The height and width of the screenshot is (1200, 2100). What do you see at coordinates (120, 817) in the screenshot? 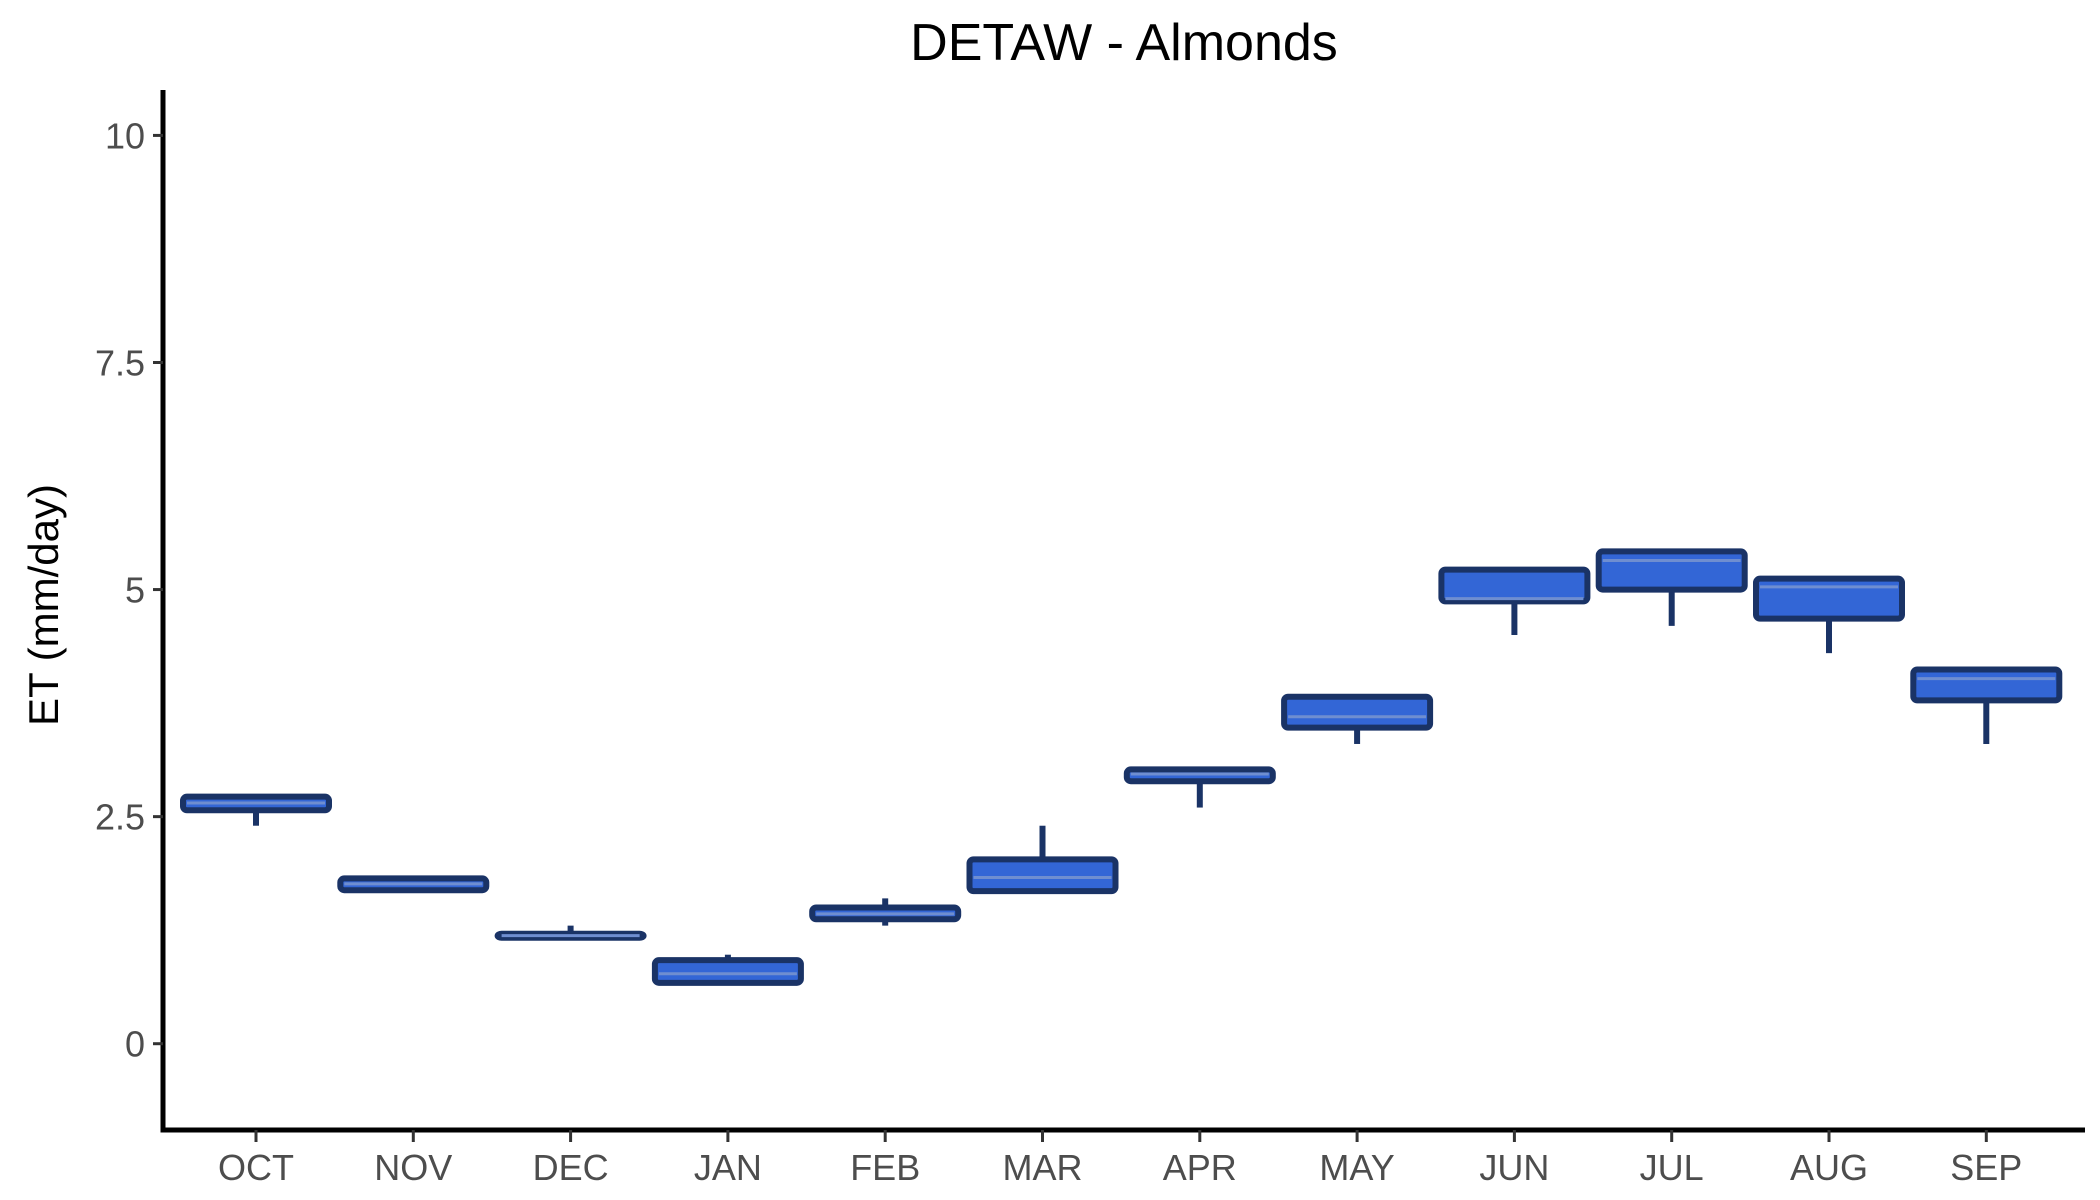
I see `y-tick-label: 2.5` at bounding box center [120, 817].